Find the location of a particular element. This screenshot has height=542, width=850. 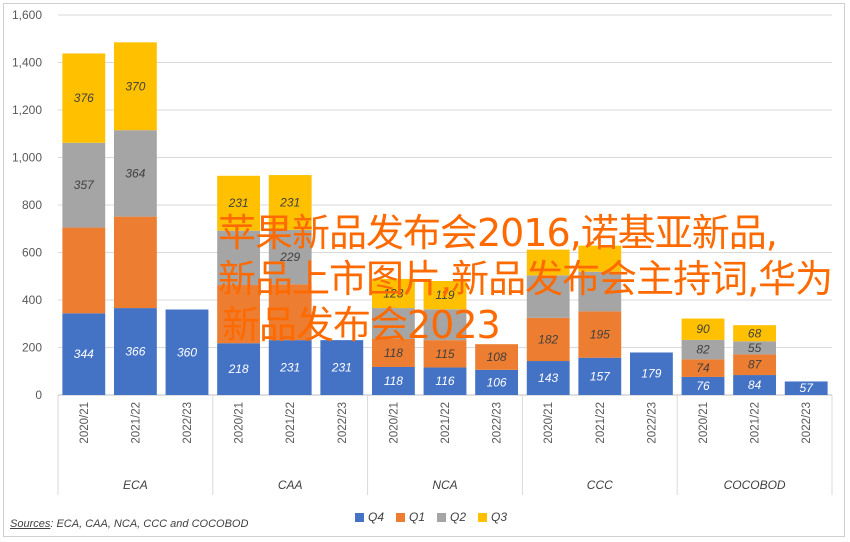

y-tick-label: 0 is located at coordinates (38, 395).